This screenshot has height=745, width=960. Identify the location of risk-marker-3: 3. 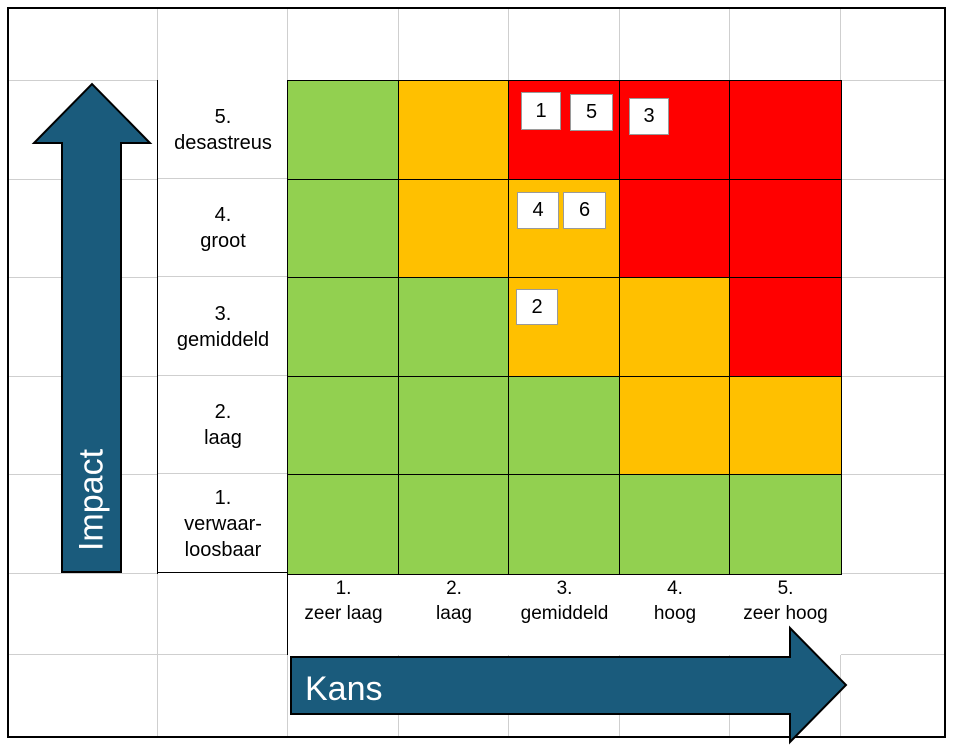
(649, 116).